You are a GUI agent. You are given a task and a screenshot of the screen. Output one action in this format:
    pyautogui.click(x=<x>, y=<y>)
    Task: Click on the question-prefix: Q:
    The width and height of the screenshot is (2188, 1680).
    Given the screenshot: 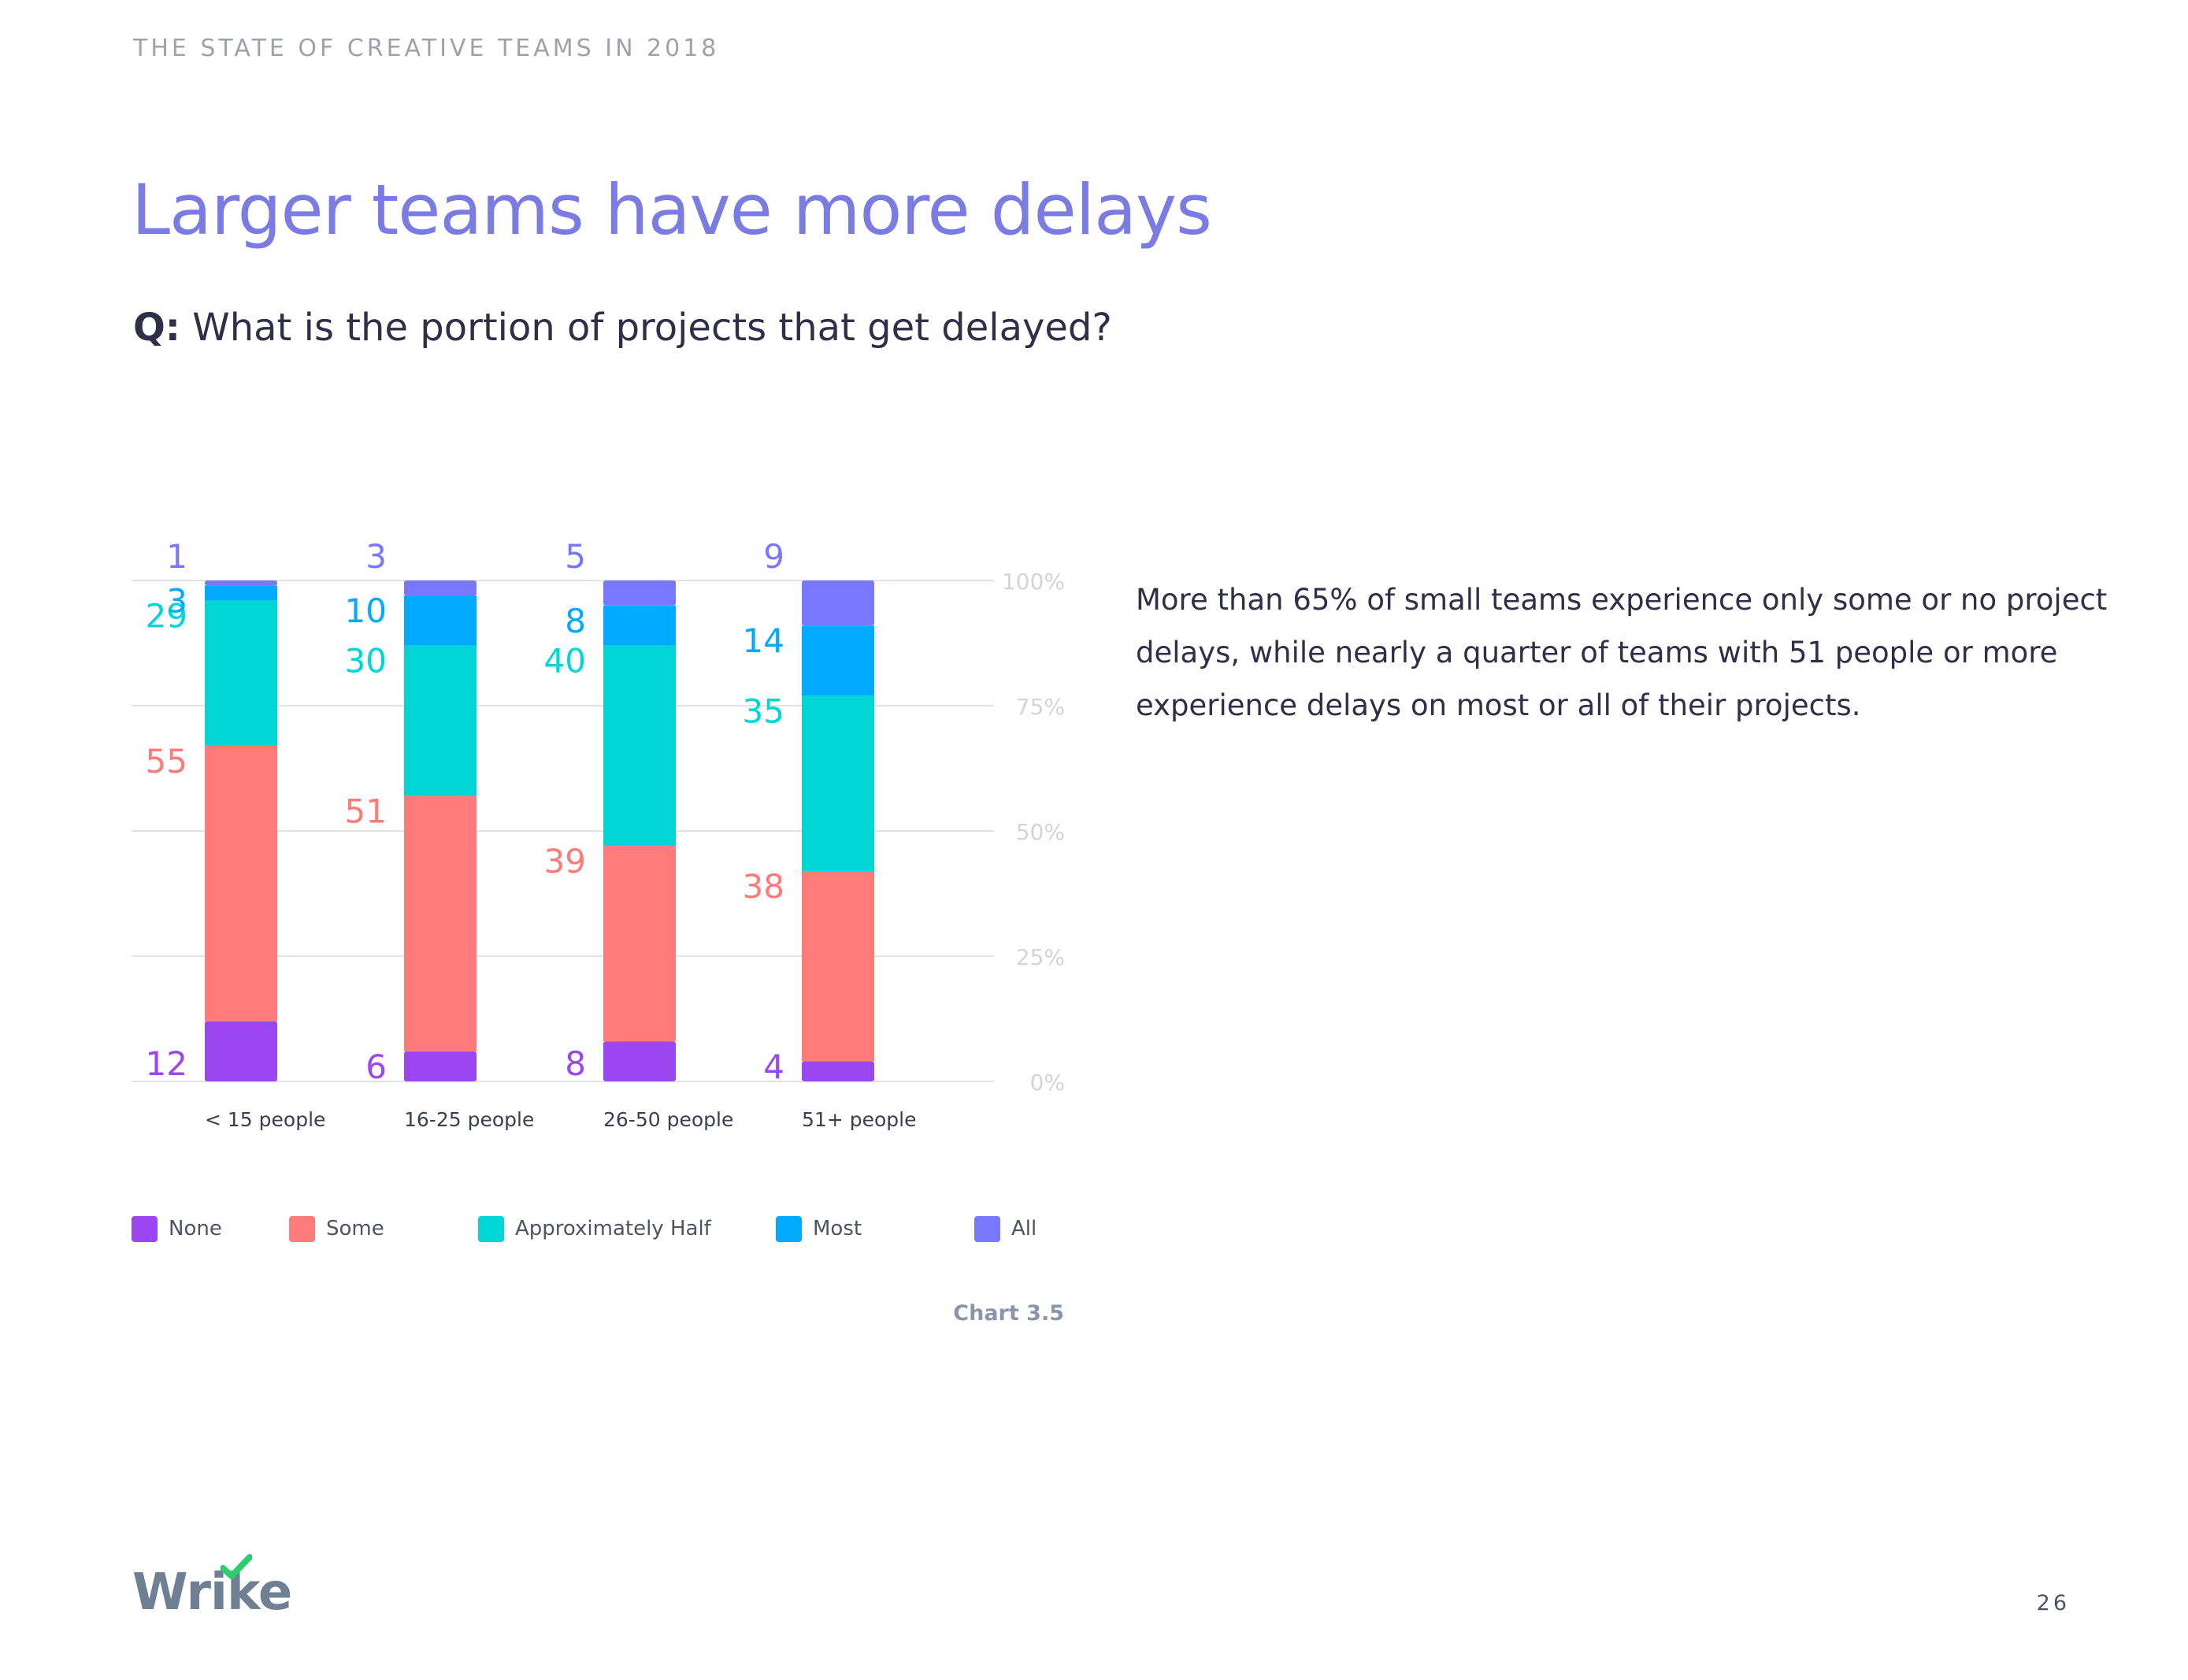 What is the action you would take?
    pyautogui.click(x=156, y=328)
    